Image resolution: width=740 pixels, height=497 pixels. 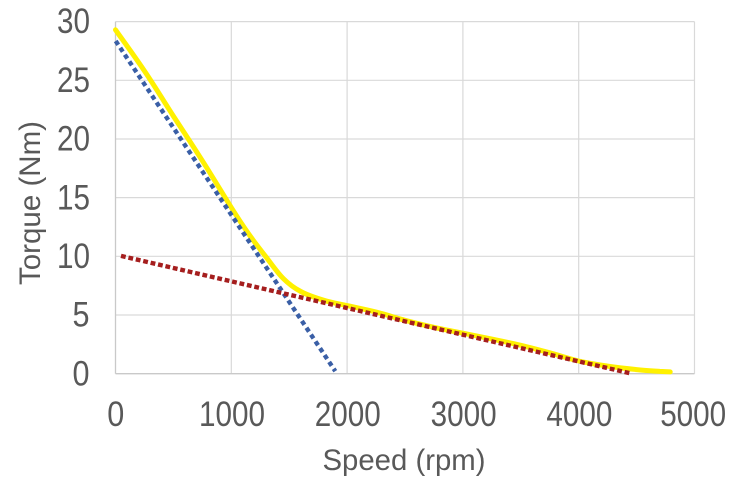 I want to click on svg-text: 5, so click(x=81, y=315).